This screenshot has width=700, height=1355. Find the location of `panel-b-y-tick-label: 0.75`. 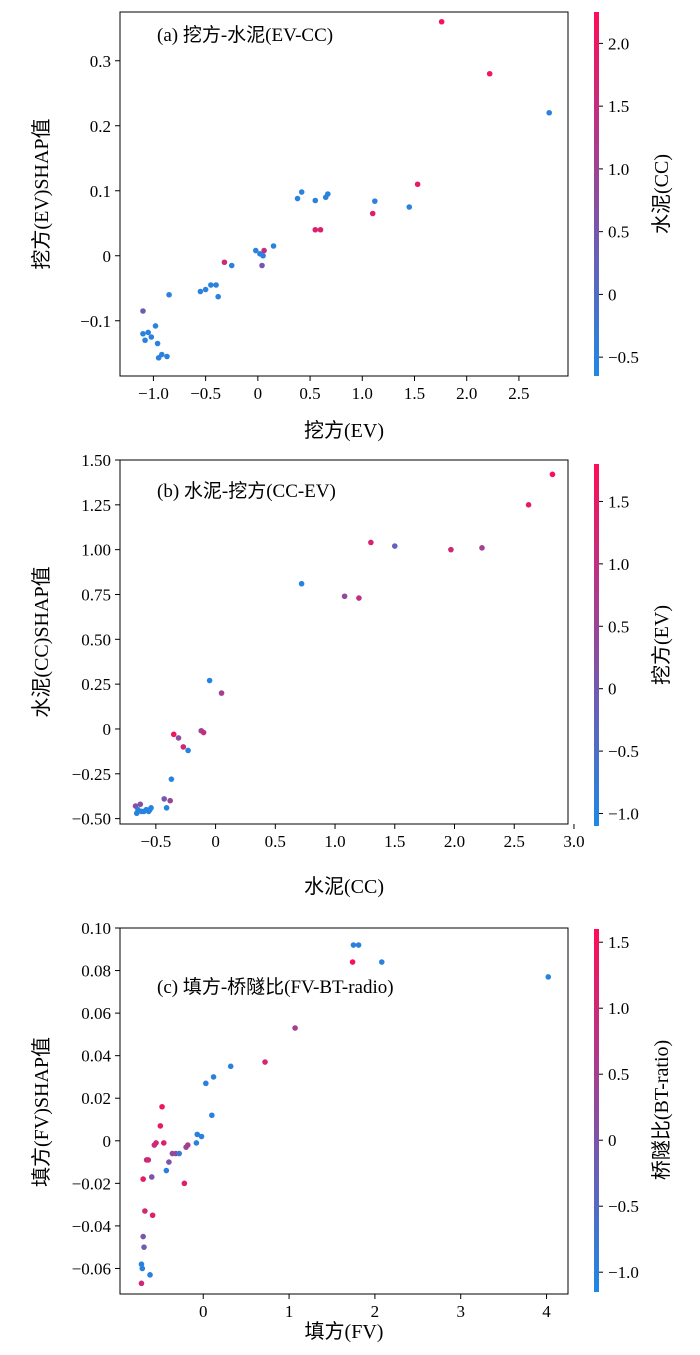

panel-b-y-tick-label: 0.75 is located at coordinates (96, 594).